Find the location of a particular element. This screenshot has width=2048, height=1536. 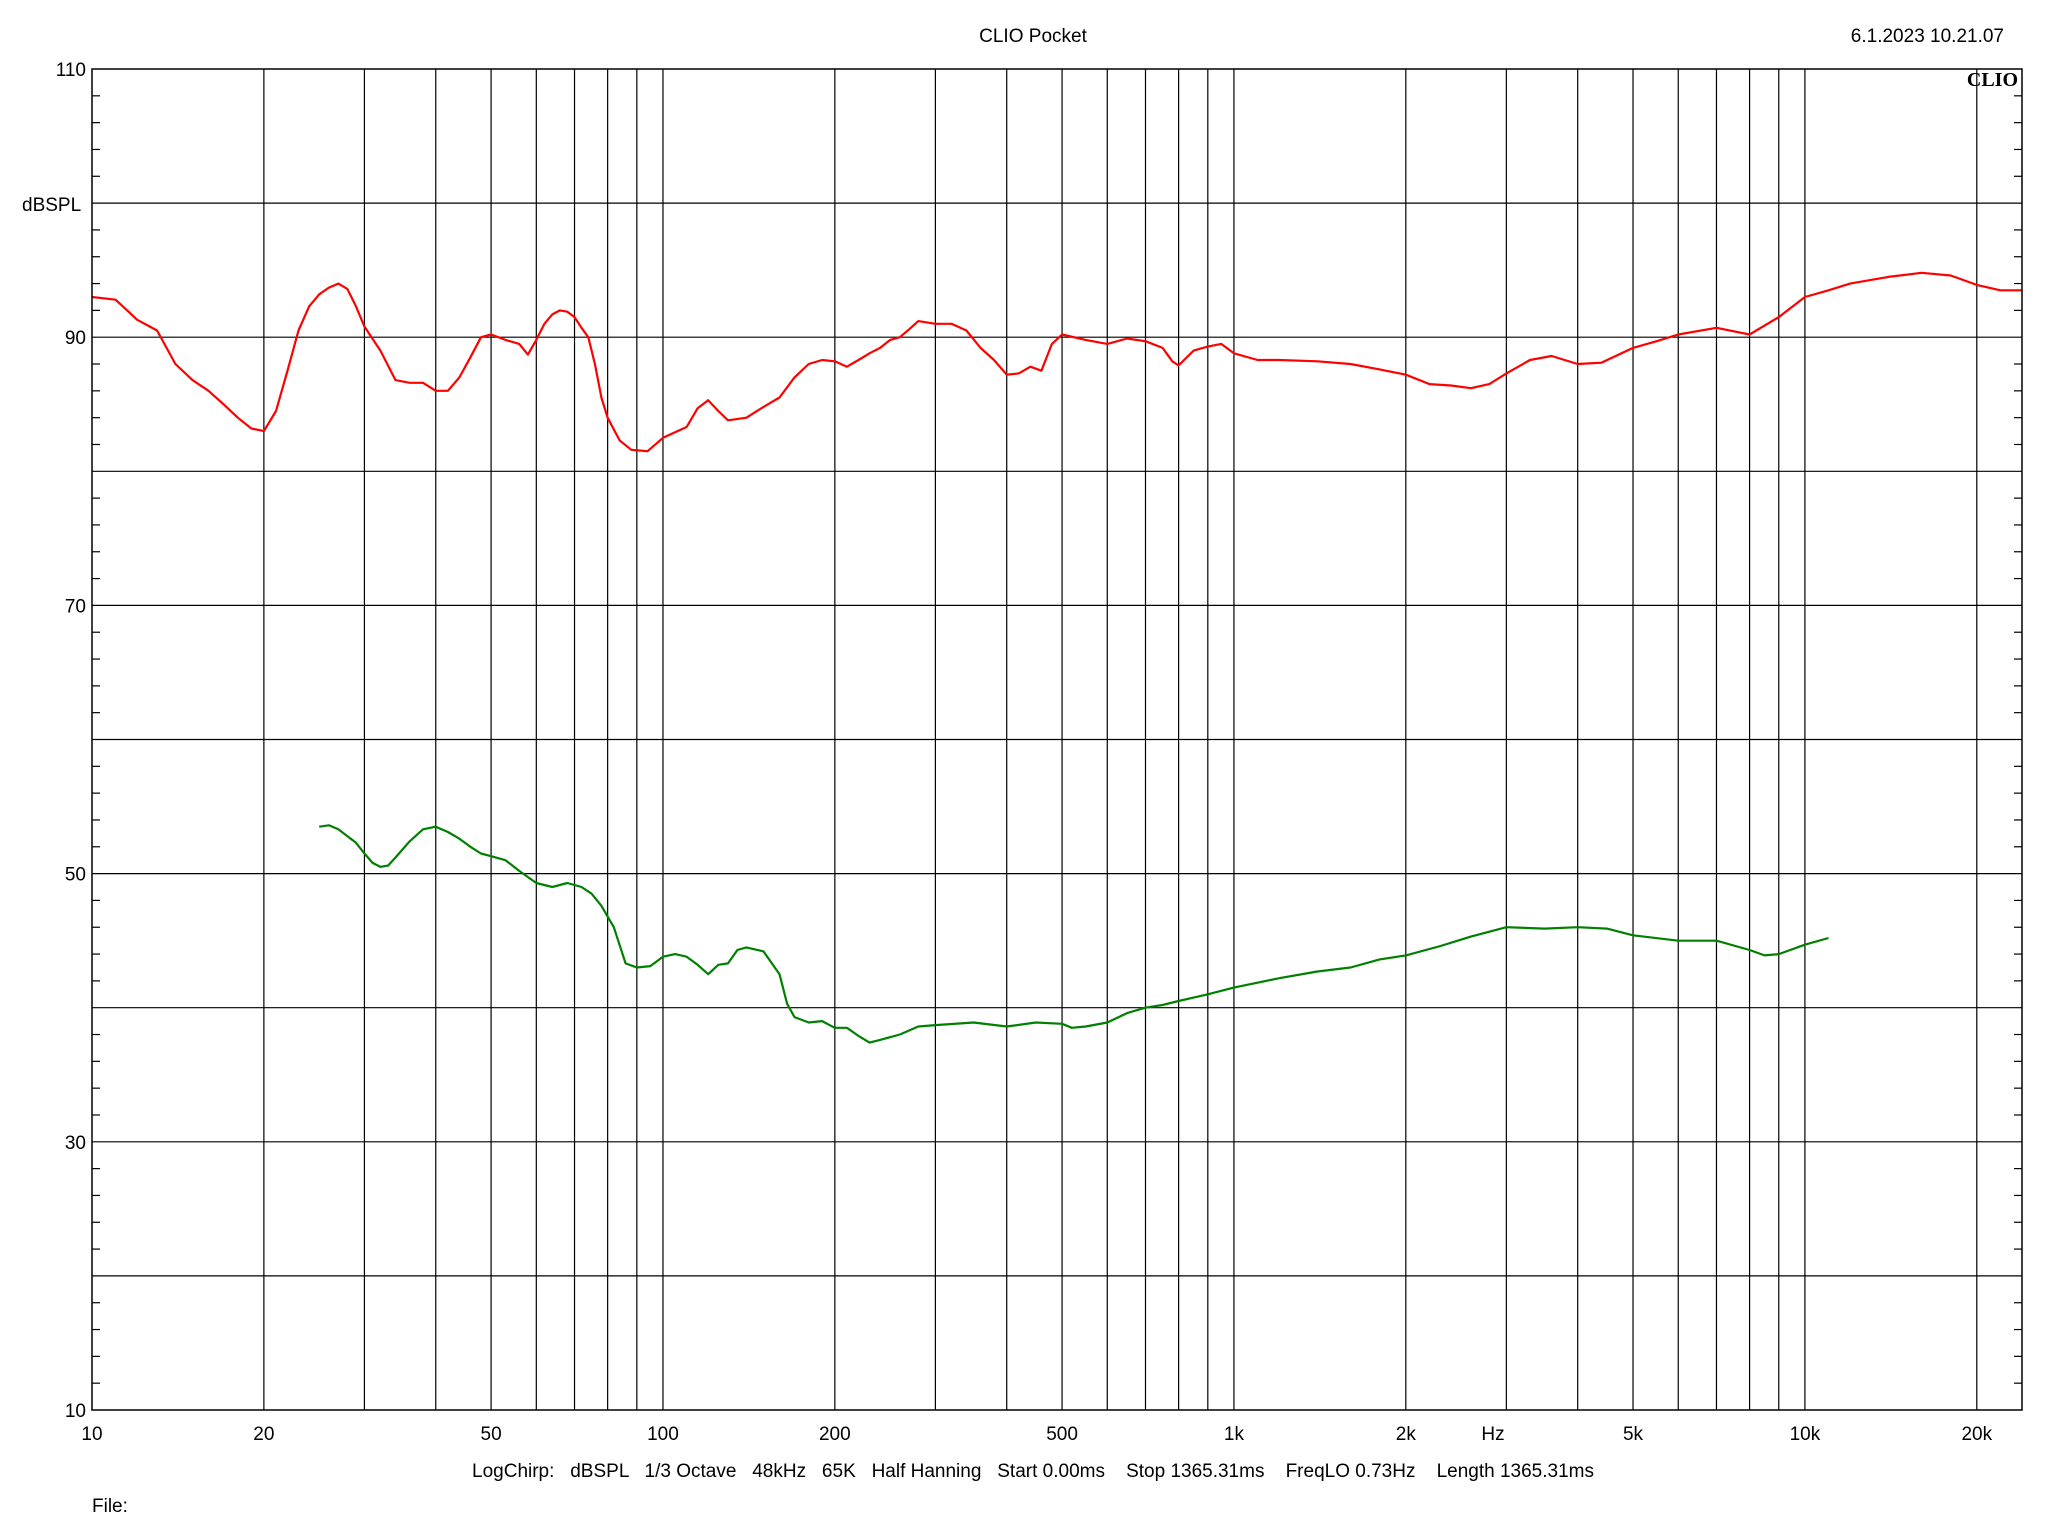

x-tick-label: 5k is located at coordinates (1633, 1434).